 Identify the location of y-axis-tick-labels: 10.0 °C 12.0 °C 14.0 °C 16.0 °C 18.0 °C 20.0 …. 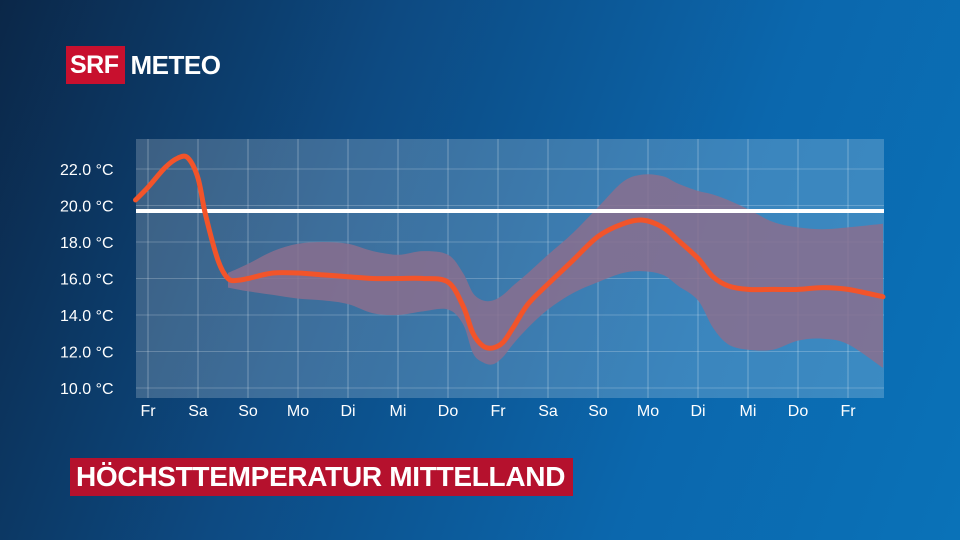
(87, 280).